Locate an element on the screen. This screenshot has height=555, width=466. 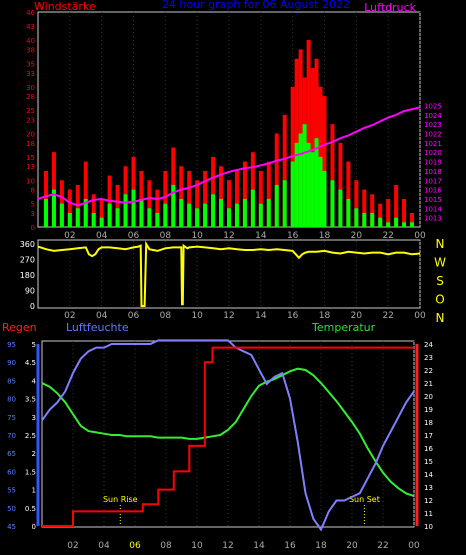
direction-y-tick: 270 is located at coordinates (27, 260).